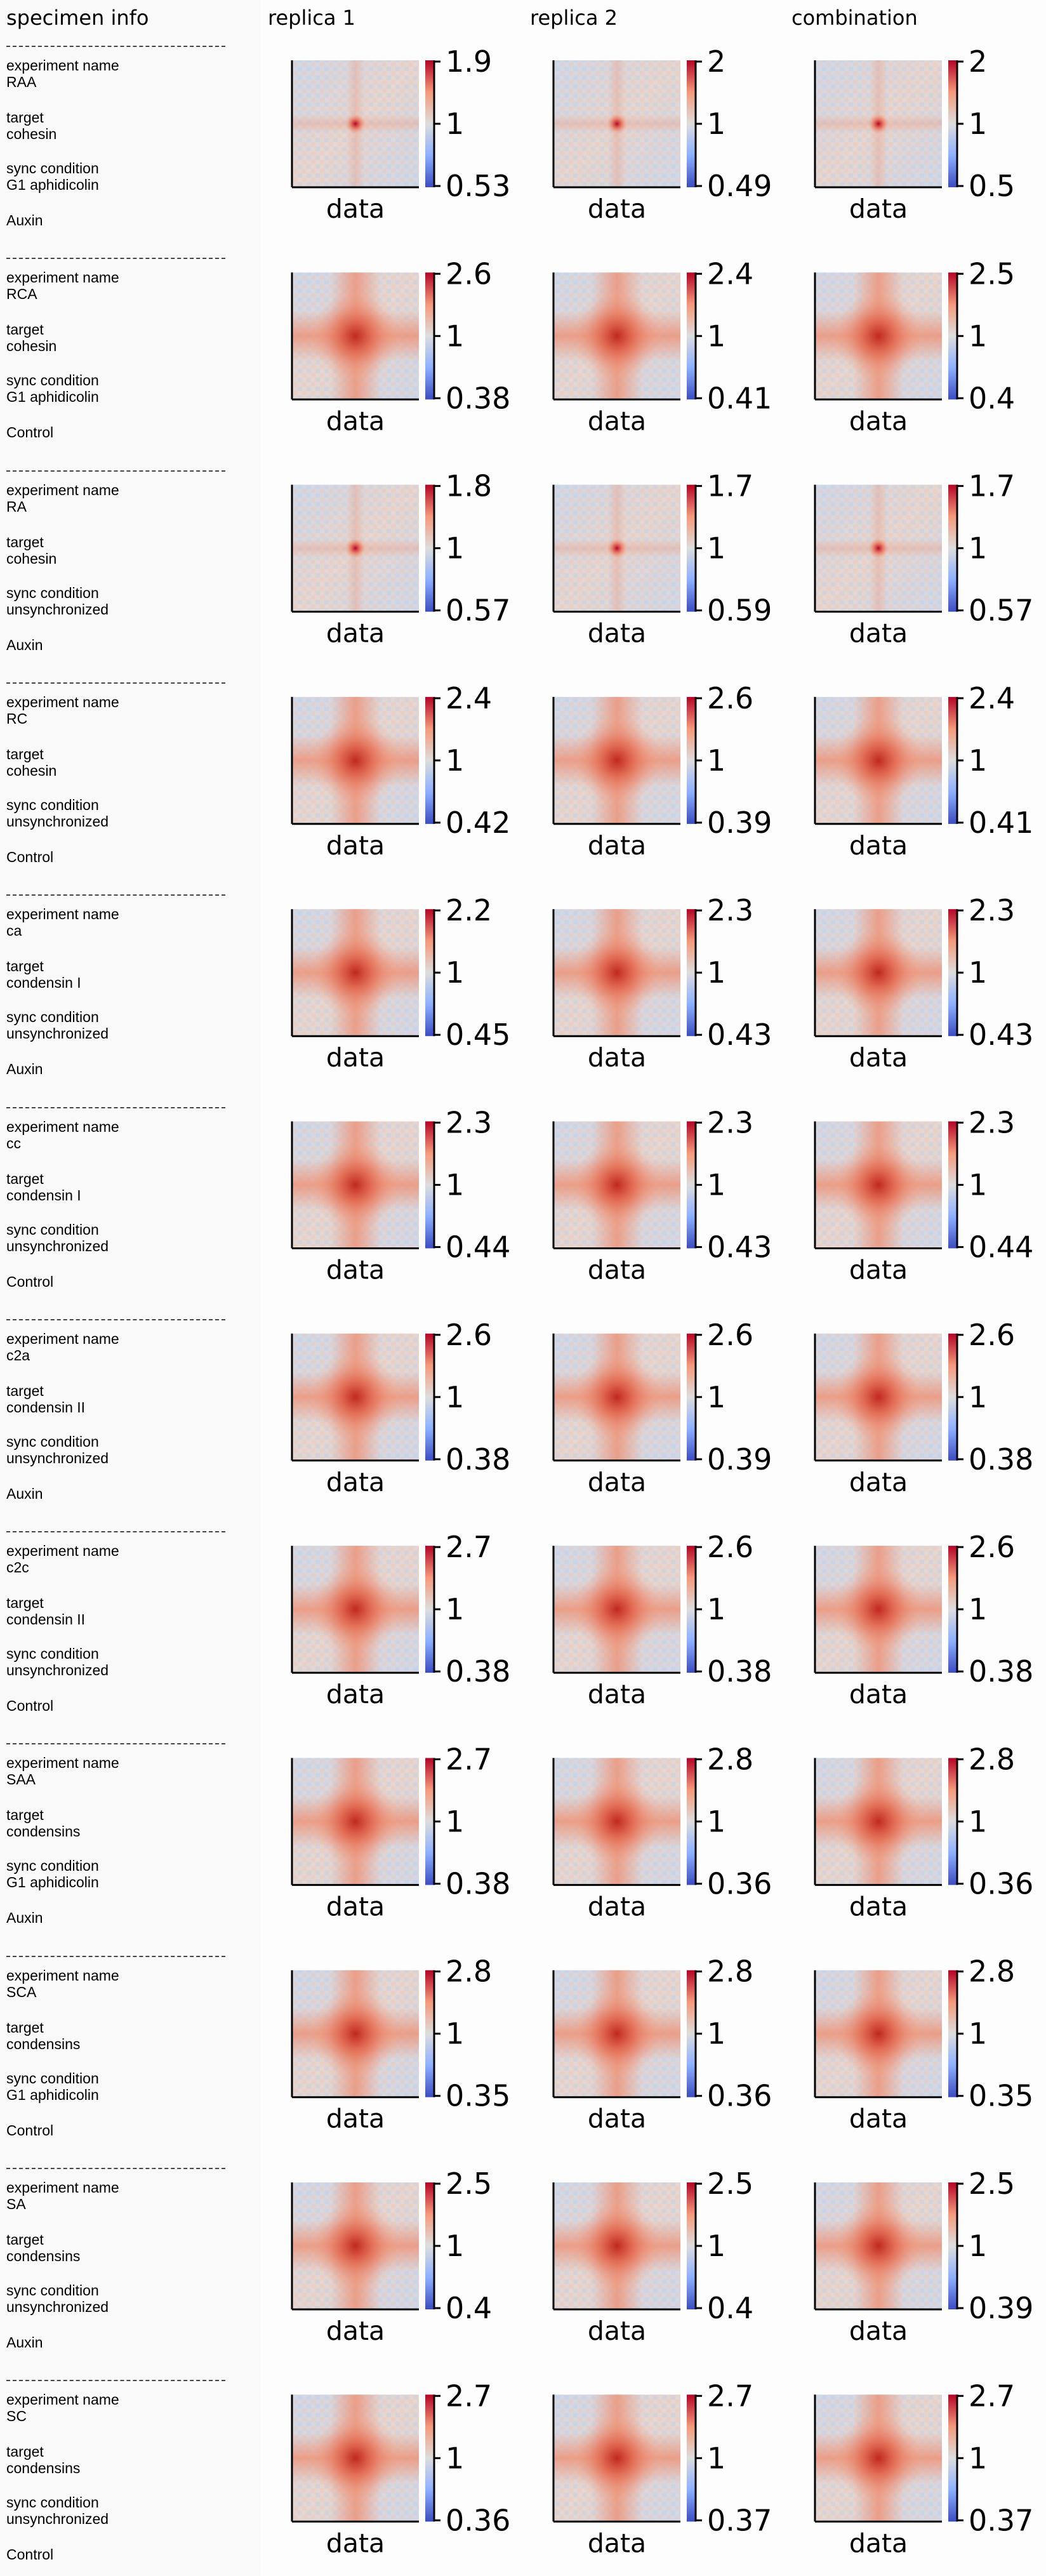  What do you see at coordinates (1001, 1035) in the screenshot?
I see `colorbar-min-tick-label: 0.43` at bounding box center [1001, 1035].